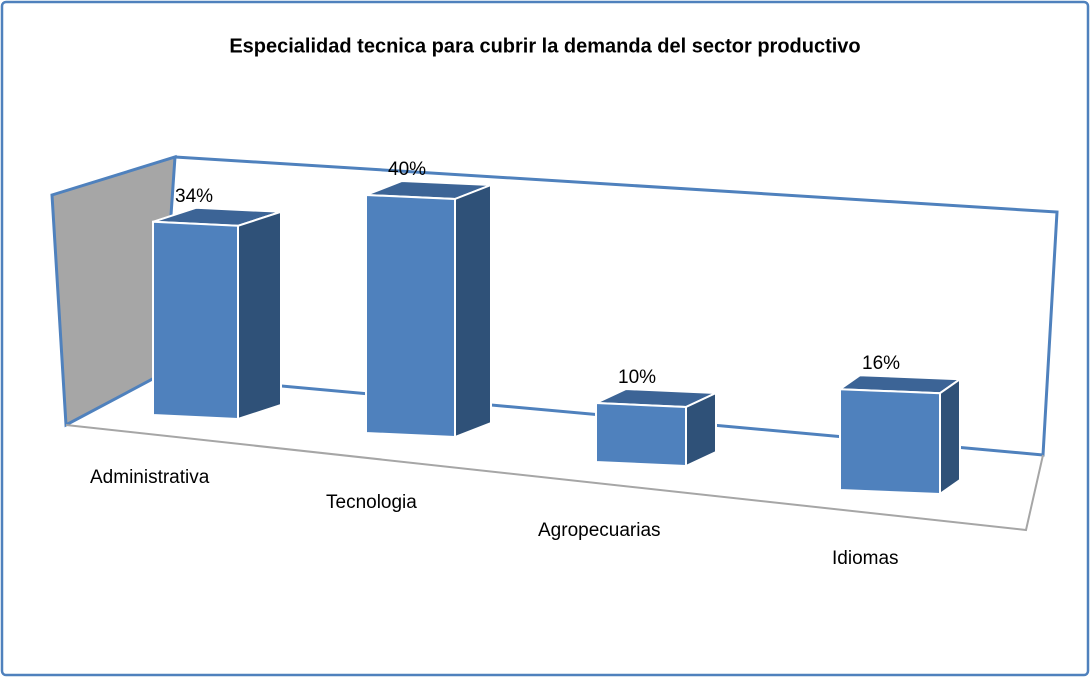  What do you see at coordinates (407, 169) in the screenshot?
I see `value-label: 40%` at bounding box center [407, 169].